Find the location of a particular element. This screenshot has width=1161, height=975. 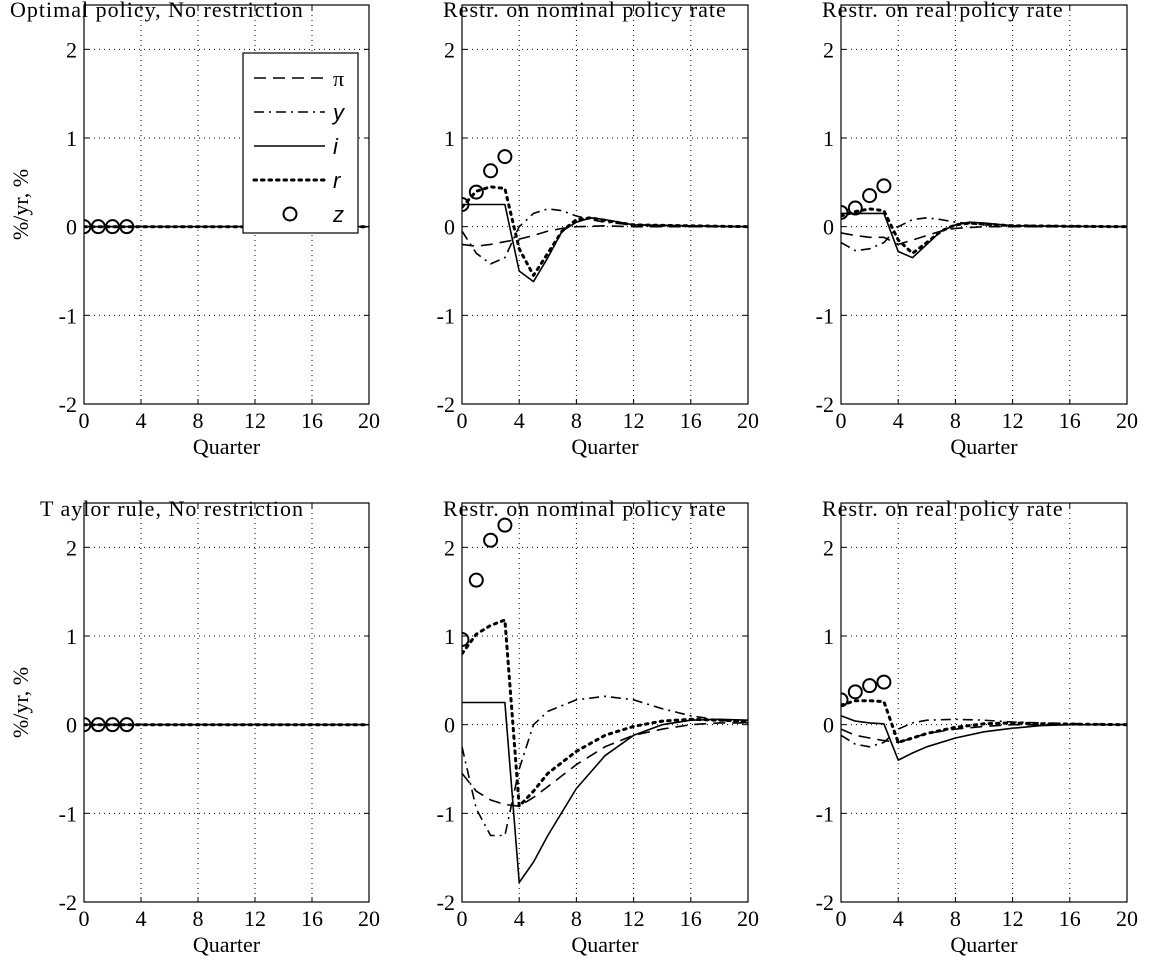

series-line-y is located at coordinates (605, 236).